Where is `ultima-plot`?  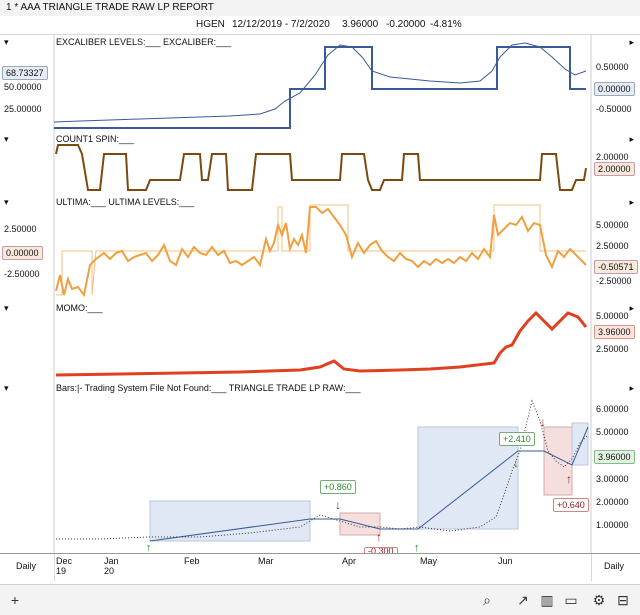 ultima-plot is located at coordinates (322, 248).